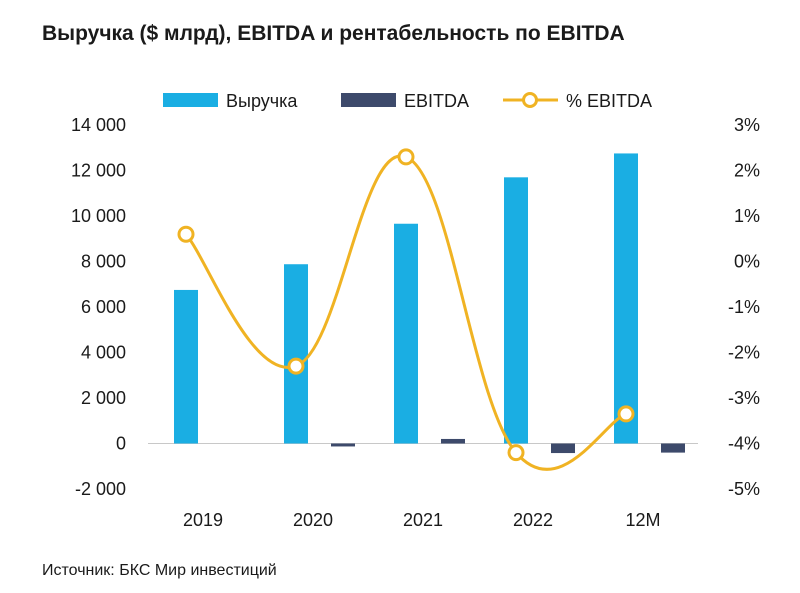 This screenshot has height=593, width=800. Describe the element at coordinates (530, 100) in the screenshot. I see `legend-marker-margin` at that location.